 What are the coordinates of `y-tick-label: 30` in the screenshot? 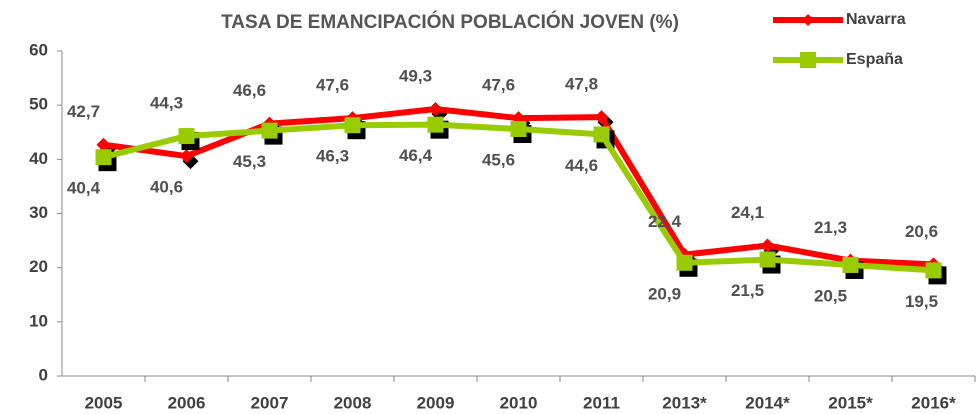 It's located at (38, 212).